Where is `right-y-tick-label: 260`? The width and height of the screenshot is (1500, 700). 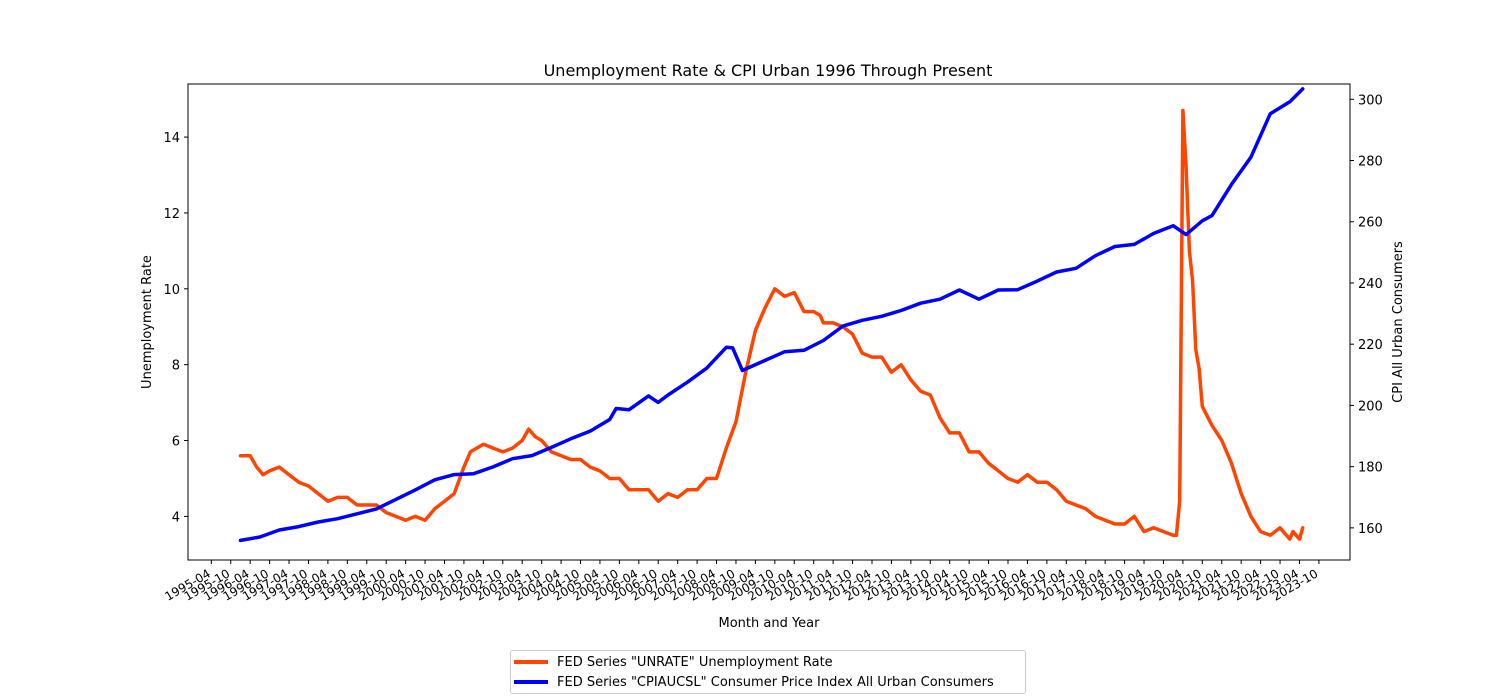 right-y-tick-label: 260 is located at coordinates (1370, 223).